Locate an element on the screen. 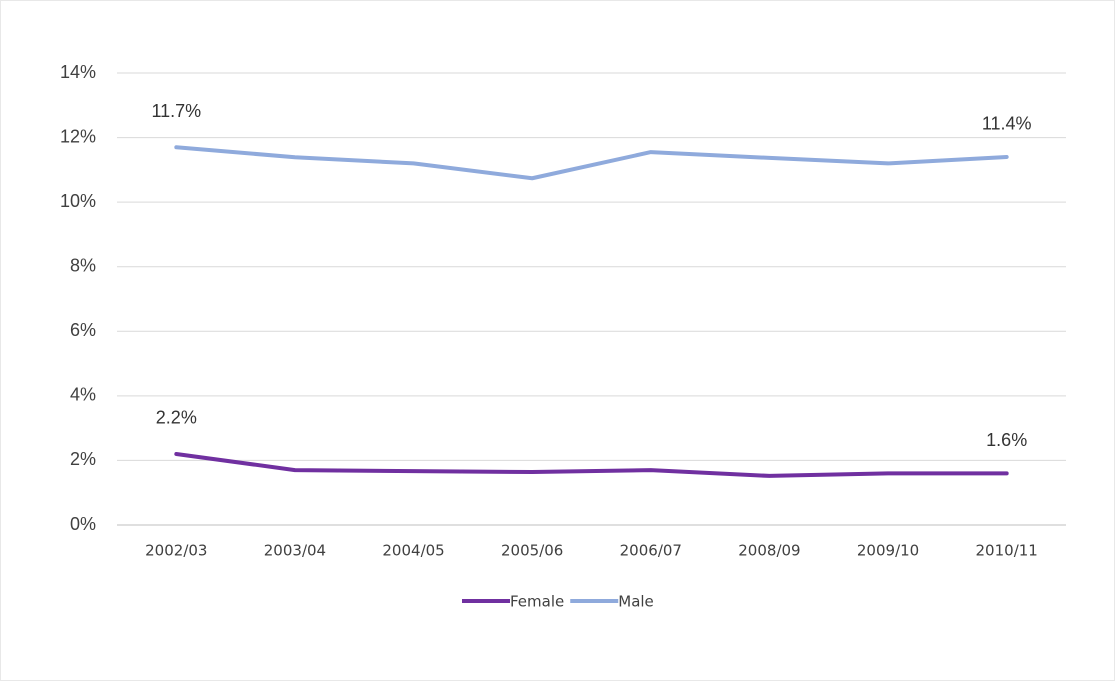 The image size is (1115, 681). y-tick-label: 4% is located at coordinates (83, 395).